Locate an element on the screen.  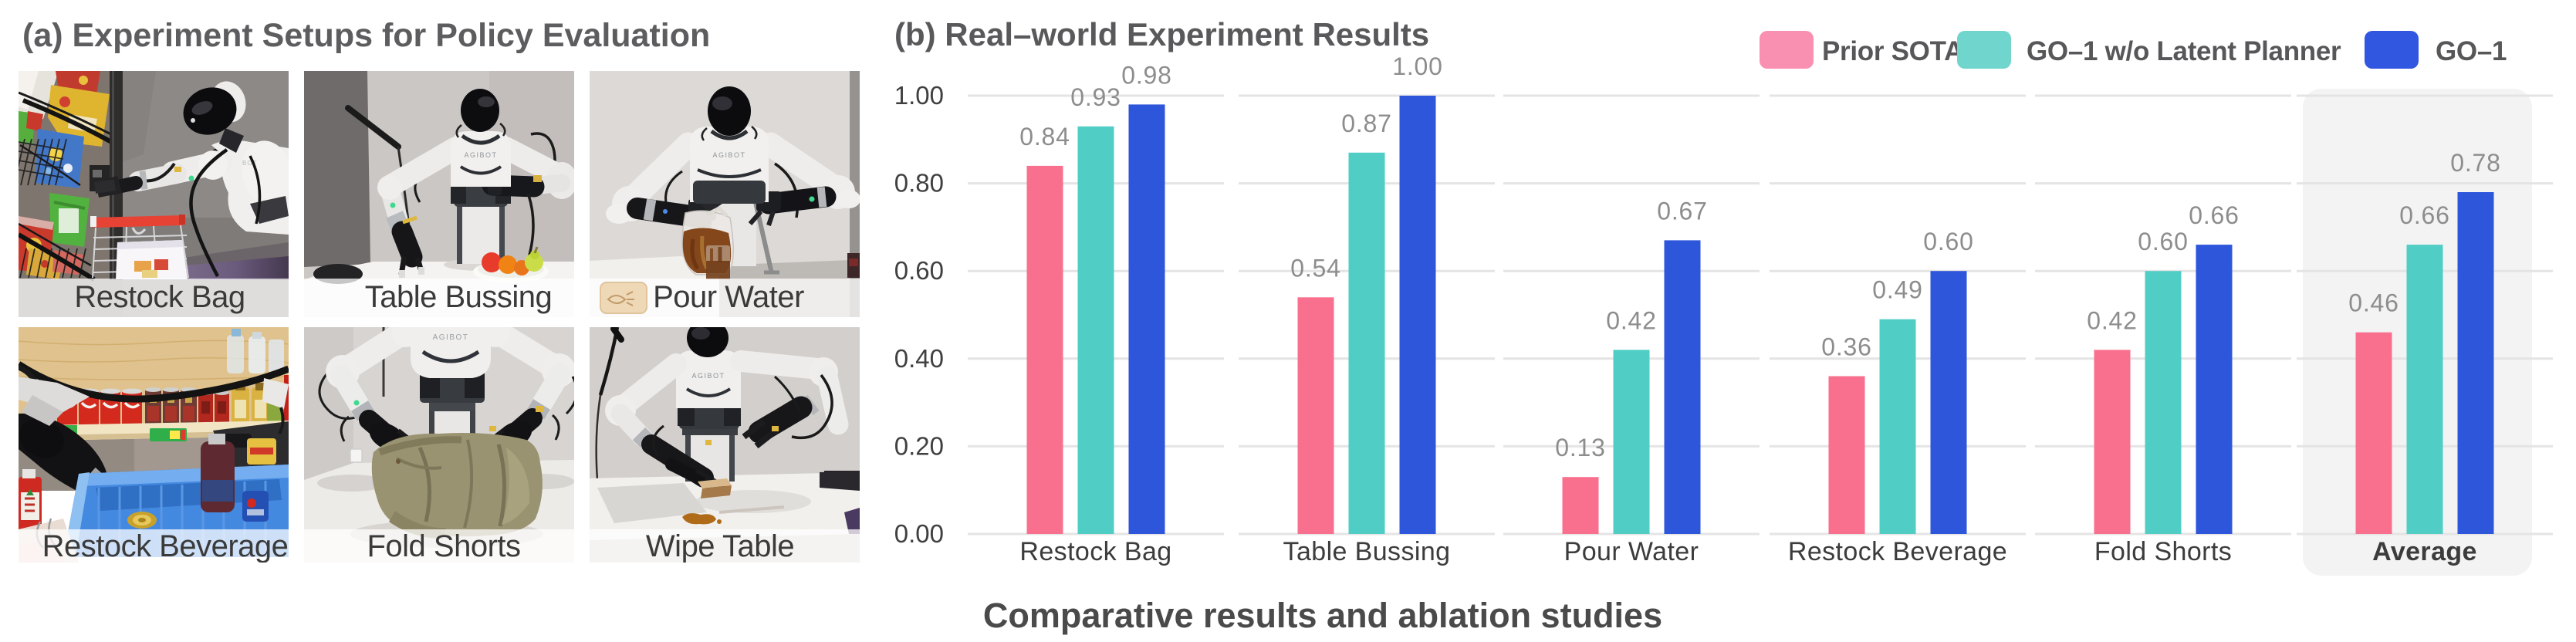
svg-text: 0.80 is located at coordinates (919, 183).